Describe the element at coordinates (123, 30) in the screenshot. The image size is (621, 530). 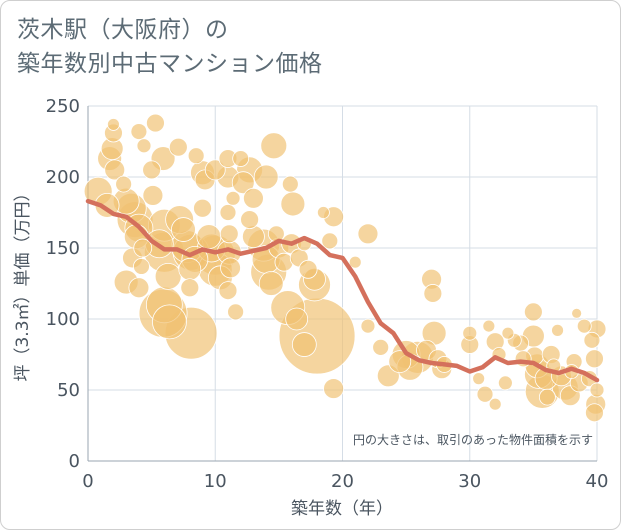
I see `title-line-1: 茨木駅（大阪府）の` at that location.